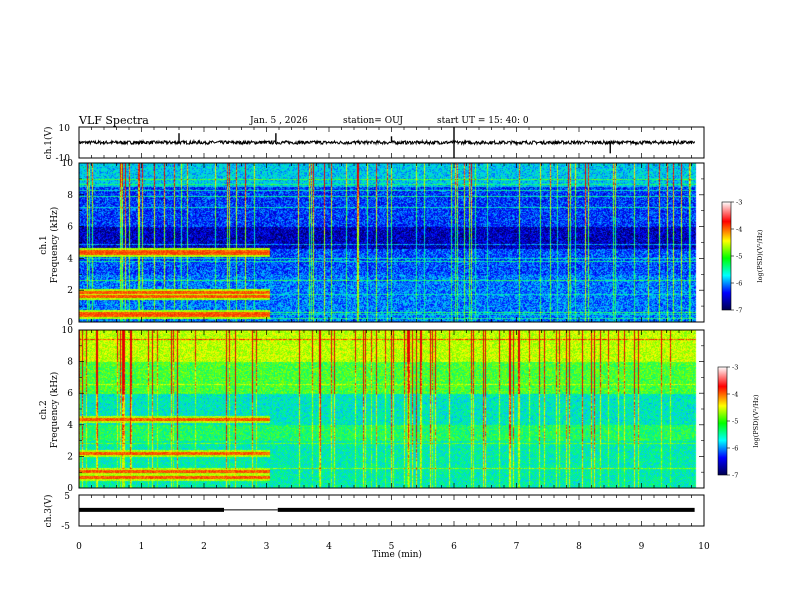 The image size is (792, 612). What do you see at coordinates (65, 527) in the screenshot?
I see `ch3-wave-ytick-bottom: -5` at bounding box center [65, 527].